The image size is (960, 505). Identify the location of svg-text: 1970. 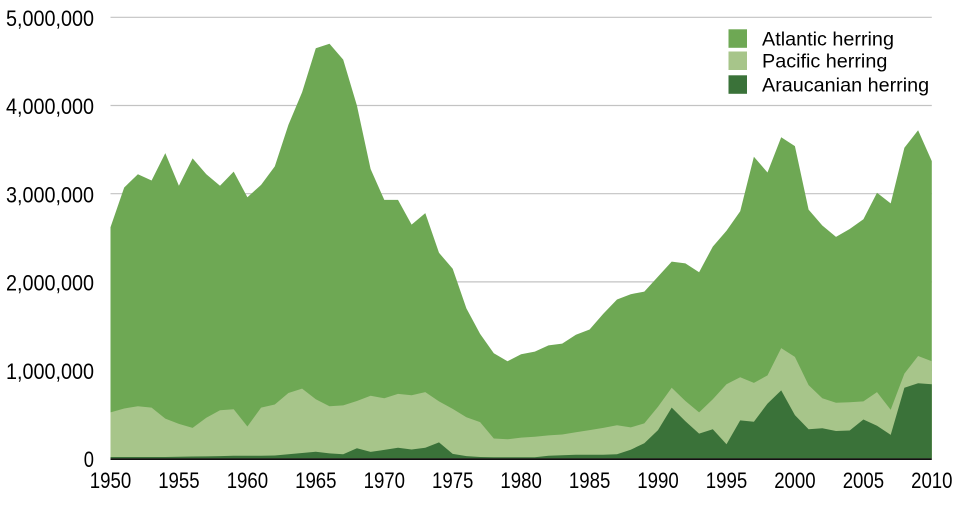
(384, 480).